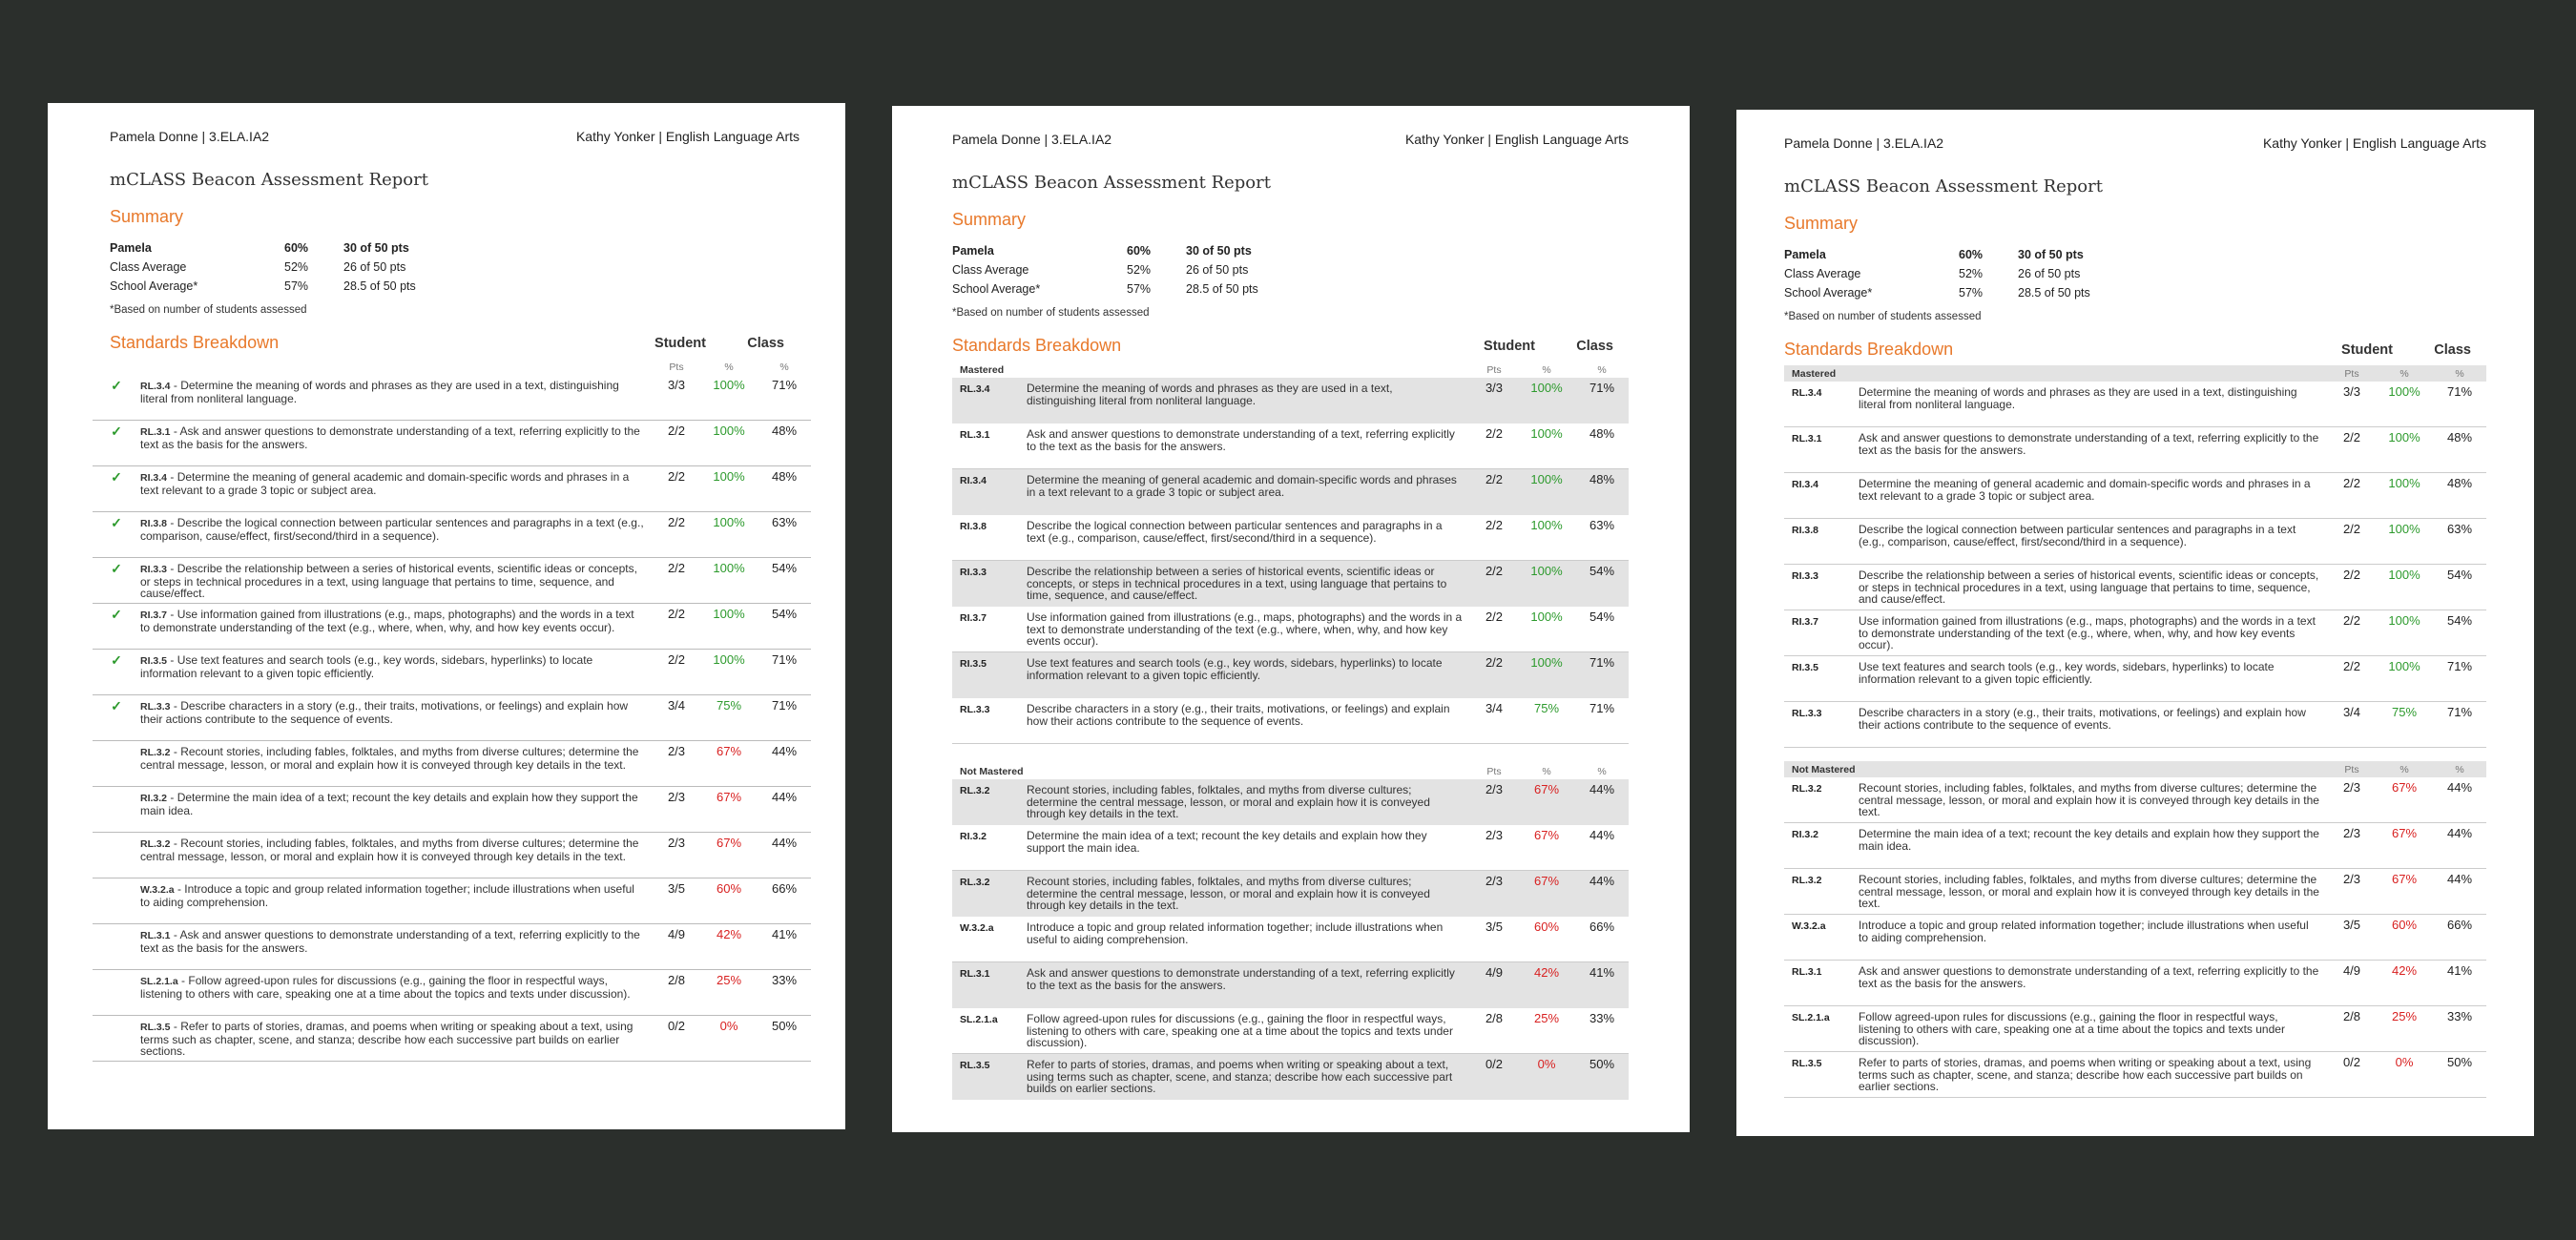  Describe the element at coordinates (1222, 289) in the screenshot. I see `summary-pts: 28.5 of 50 pts` at that location.